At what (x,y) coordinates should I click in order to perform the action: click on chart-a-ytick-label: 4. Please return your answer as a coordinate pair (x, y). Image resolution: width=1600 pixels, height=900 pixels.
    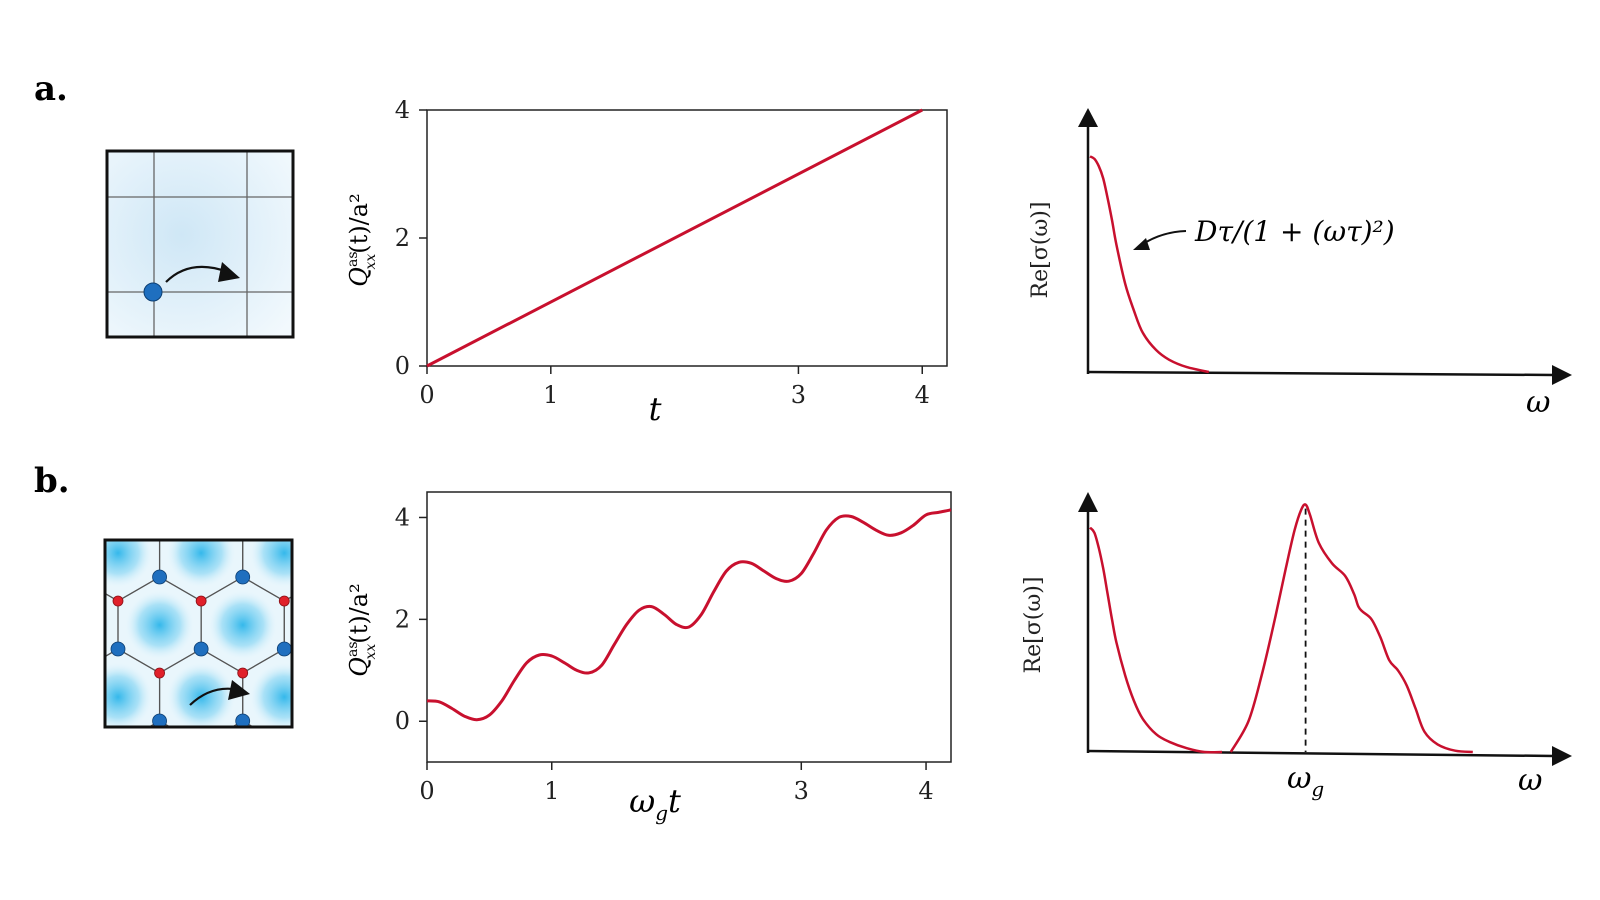
    Looking at the image, I should click on (402, 110).